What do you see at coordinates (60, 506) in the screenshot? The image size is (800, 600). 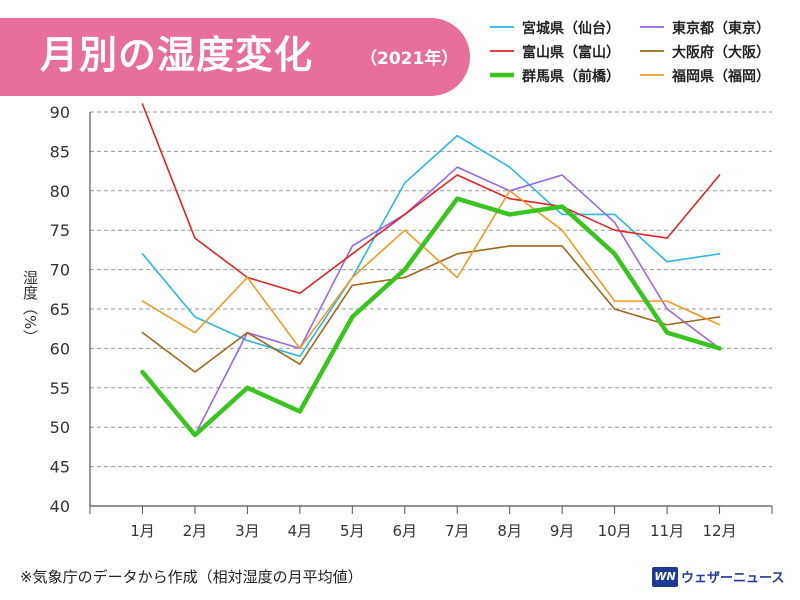 I see `y-tick-label: 40` at bounding box center [60, 506].